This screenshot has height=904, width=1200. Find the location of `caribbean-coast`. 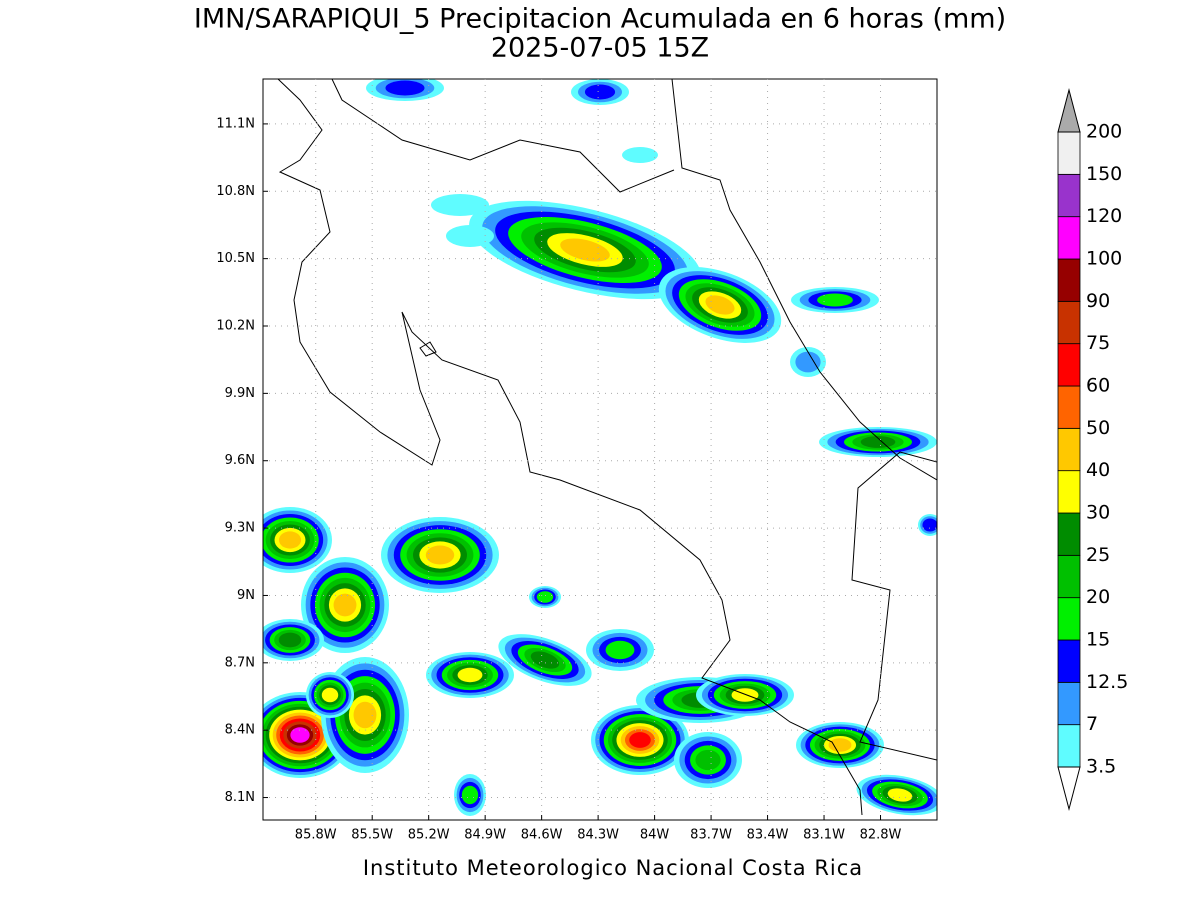

caribbean-coast is located at coordinates (804, 280).